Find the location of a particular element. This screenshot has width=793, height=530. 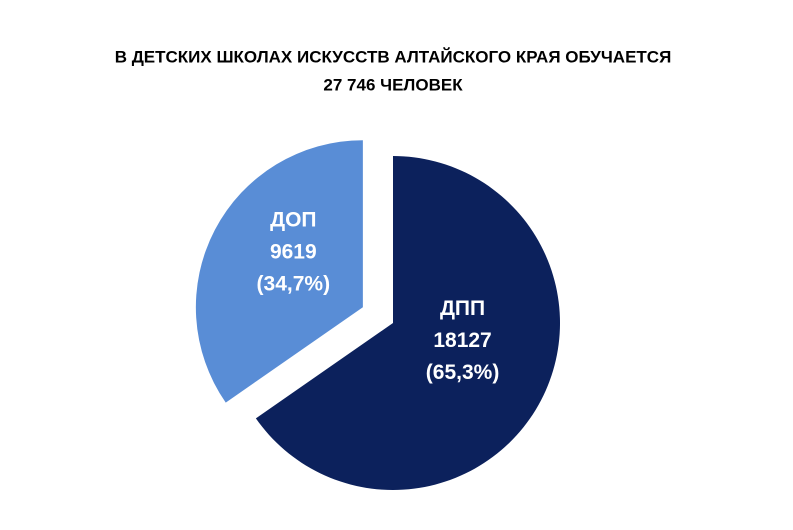

pie-slice is located at coordinates (279, 271).